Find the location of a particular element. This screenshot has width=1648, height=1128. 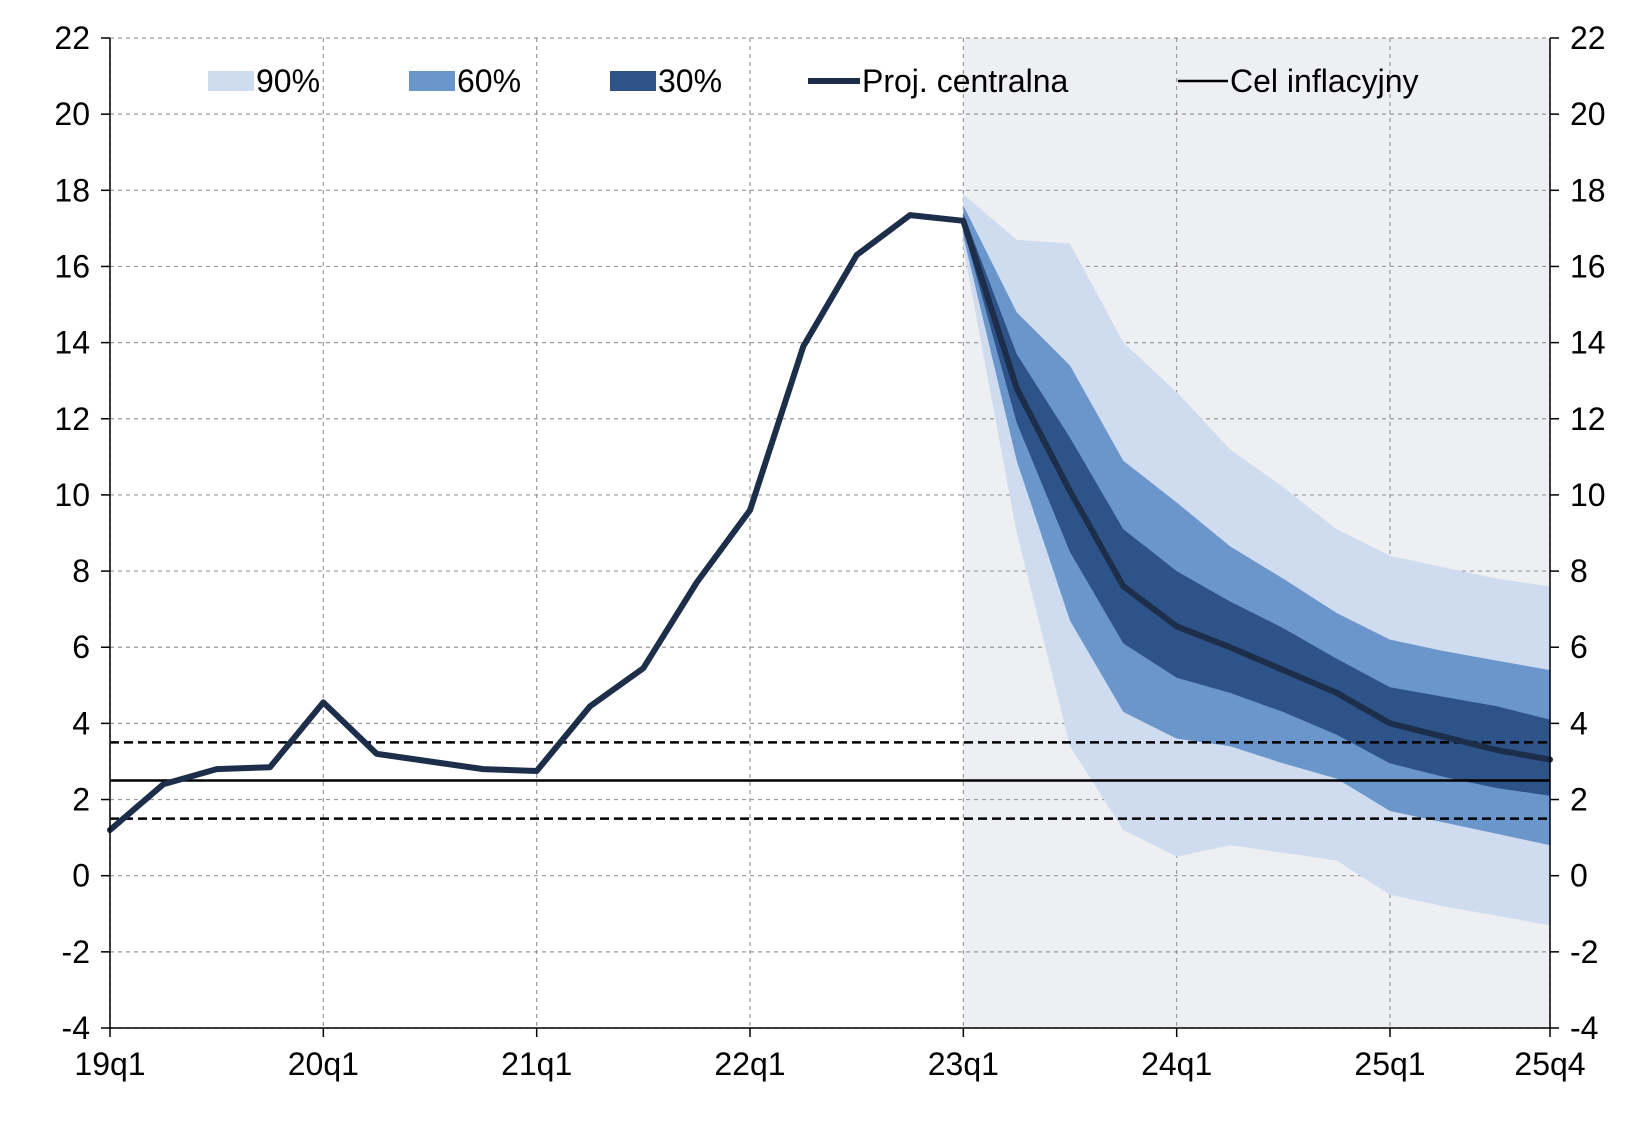

y-tick-label-right: -4 is located at coordinates (1584, 1028).